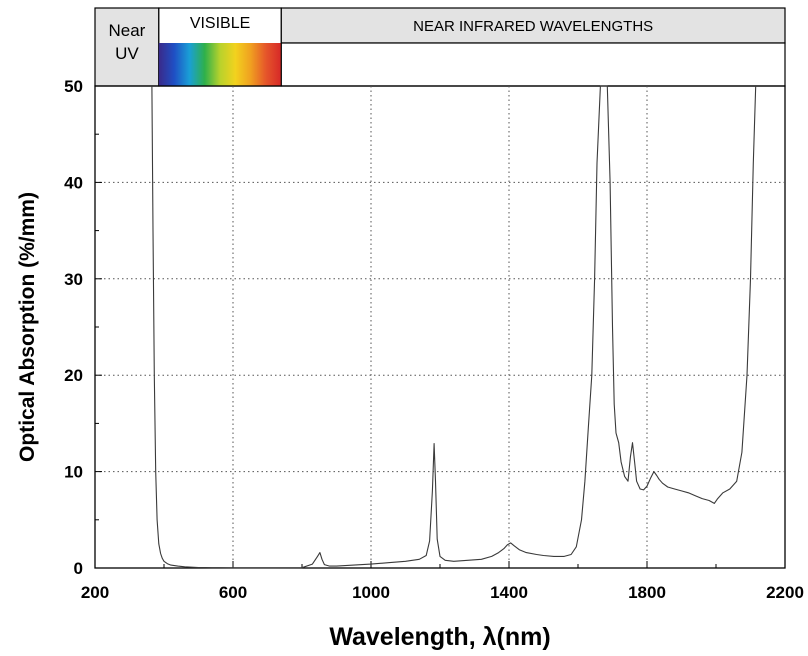 This screenshot has height=656, width=808. What do you see at coordinates (95, 592) in the screenshot?
I see `x-tick-label: 200` at bounding box center [95, 592].